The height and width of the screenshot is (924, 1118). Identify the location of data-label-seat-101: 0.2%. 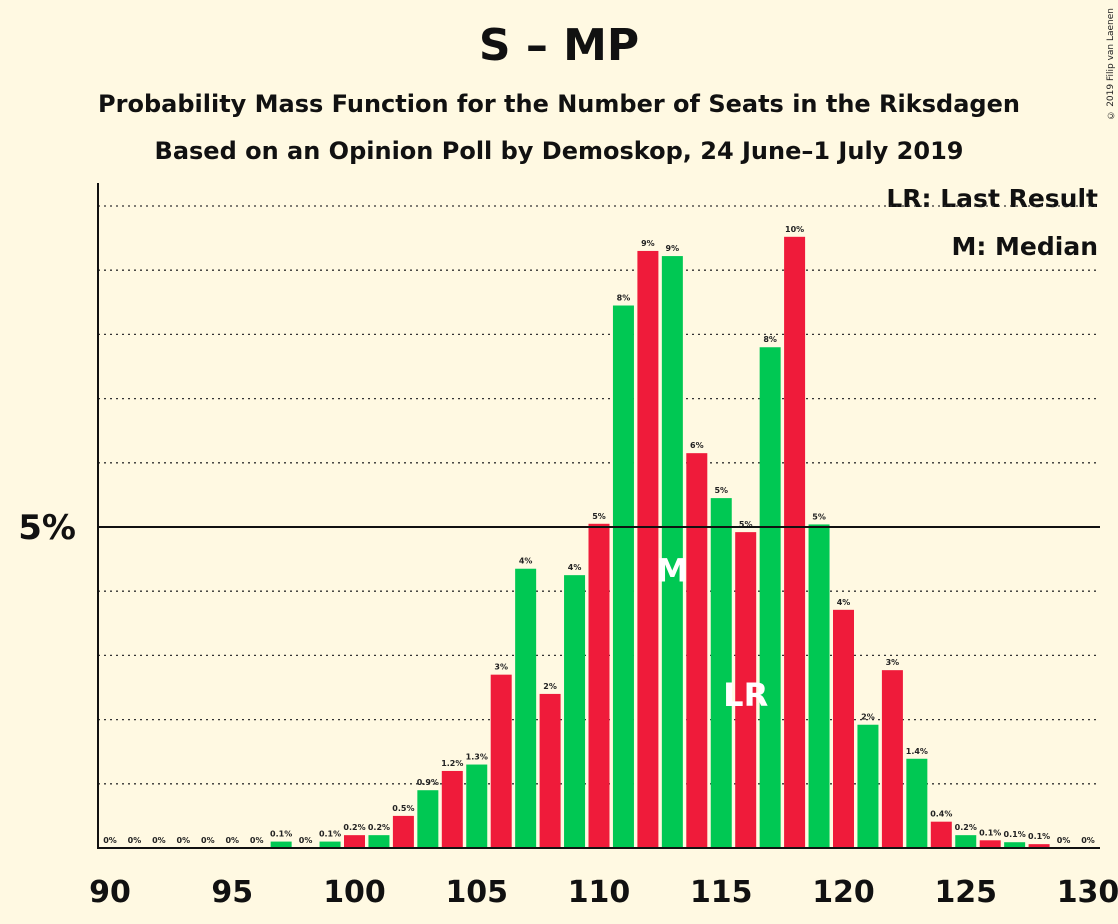
(379, 827).